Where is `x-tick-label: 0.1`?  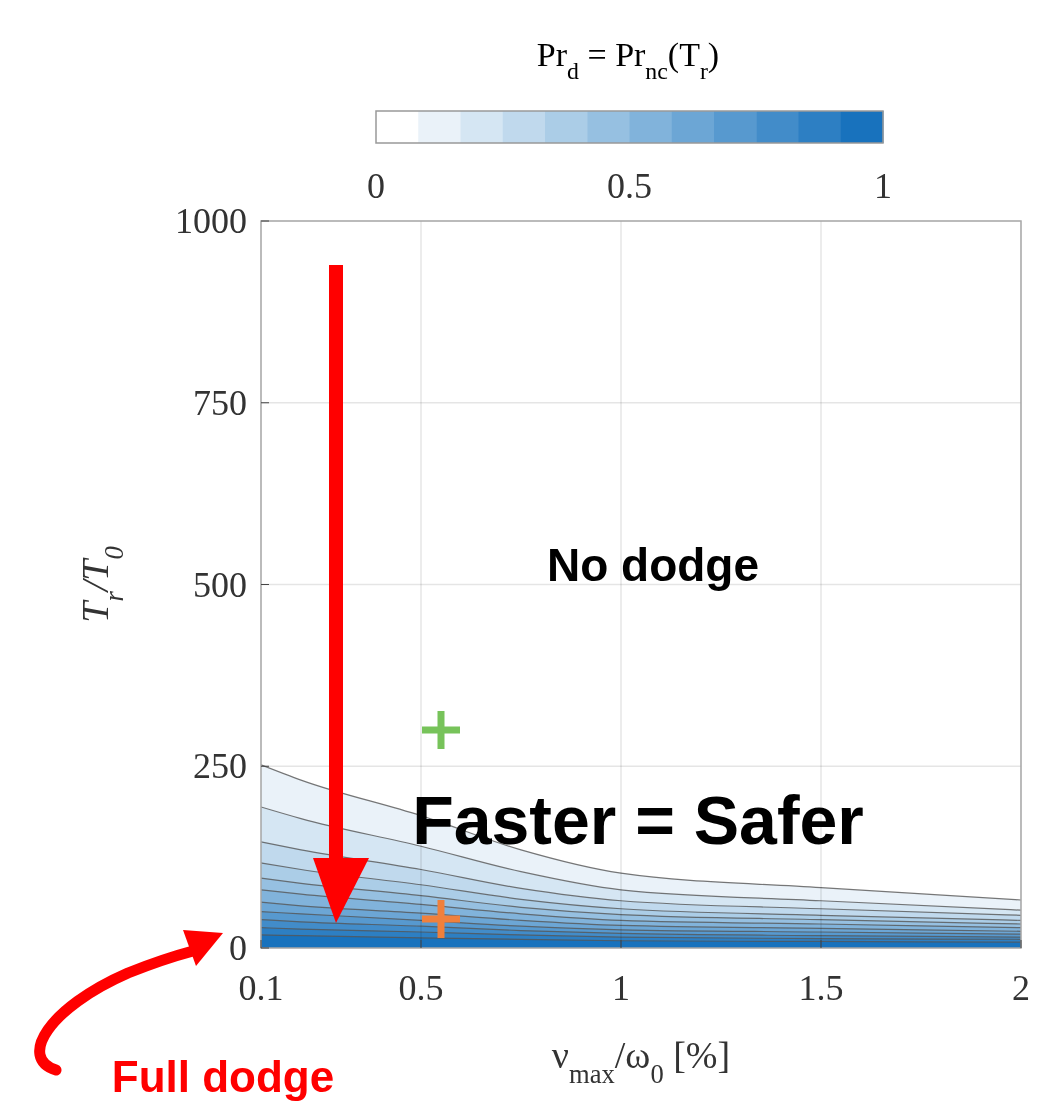
x-tick-label: 0.1 is located at coordinates (261, 988).